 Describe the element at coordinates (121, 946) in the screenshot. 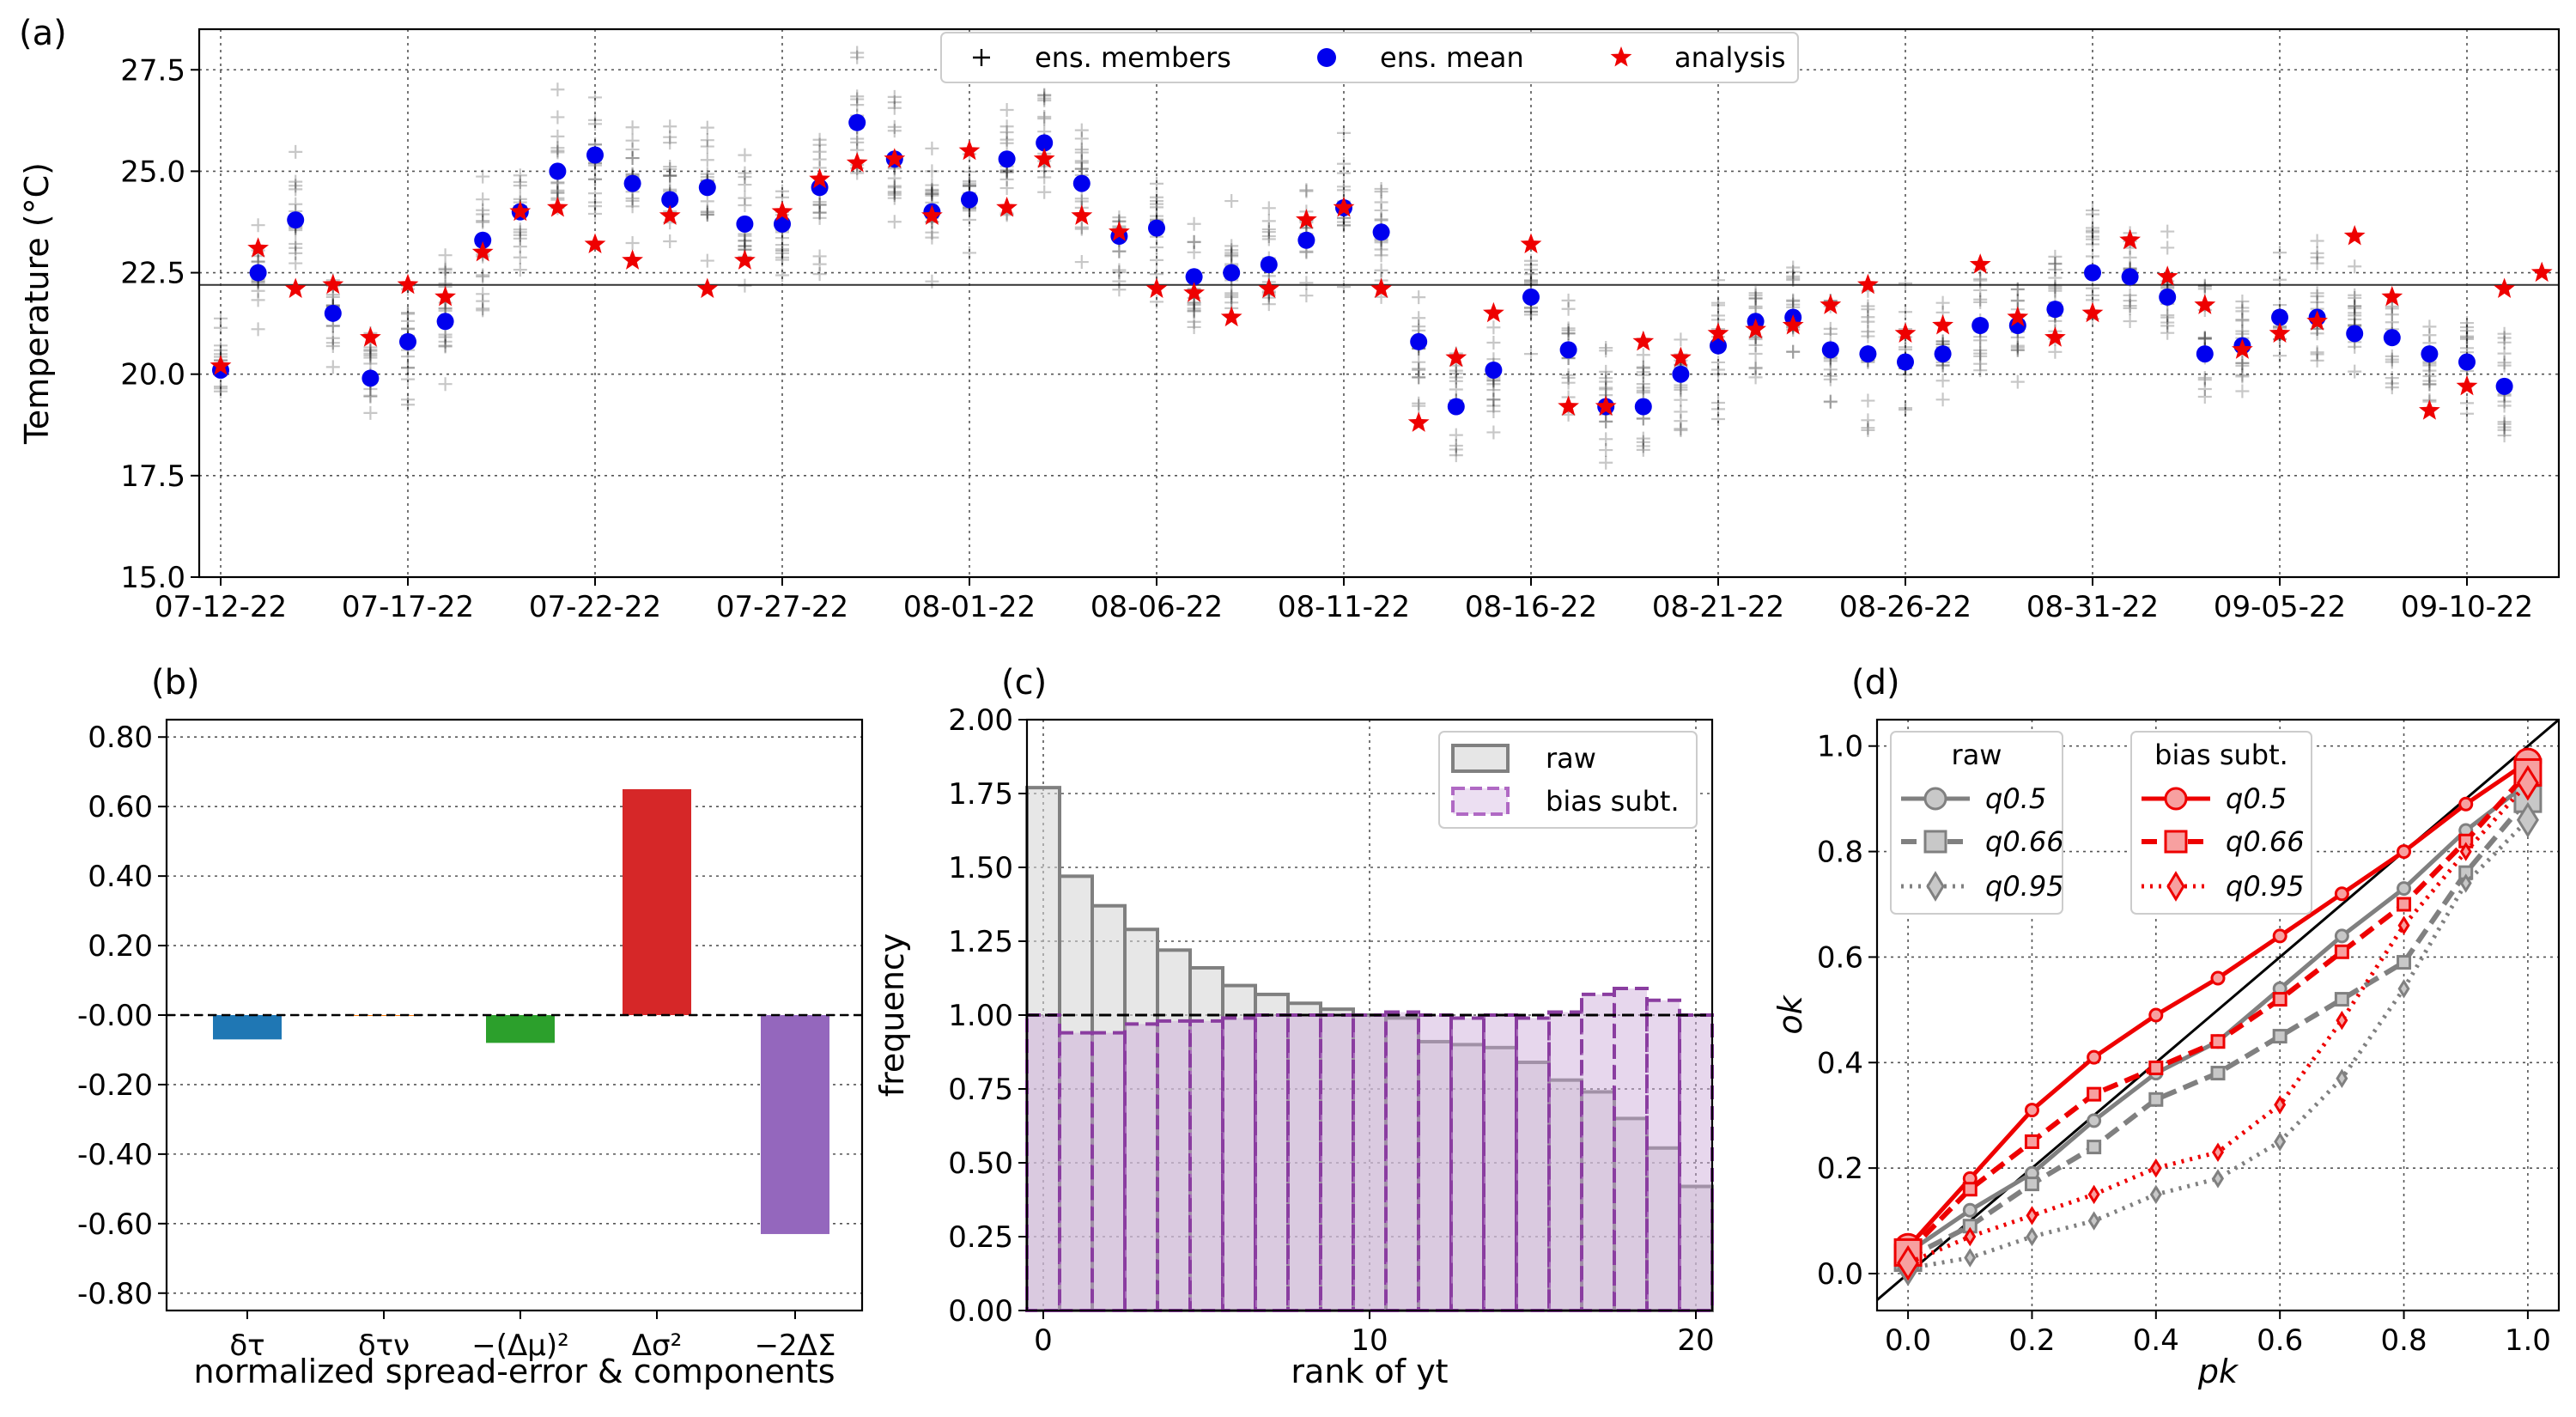

I see `y-tick-label: 0.20` at that location.